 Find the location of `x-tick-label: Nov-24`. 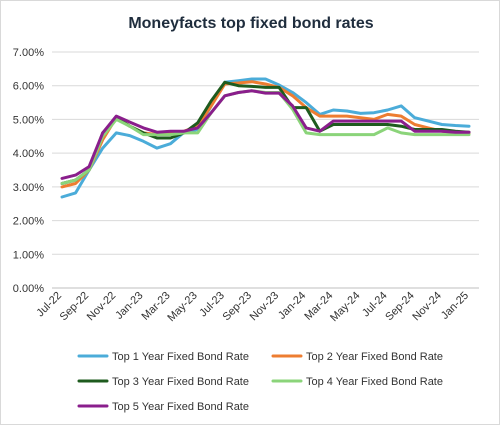

x-tick-label: Nov-24 is located at coordinates (427, 307).